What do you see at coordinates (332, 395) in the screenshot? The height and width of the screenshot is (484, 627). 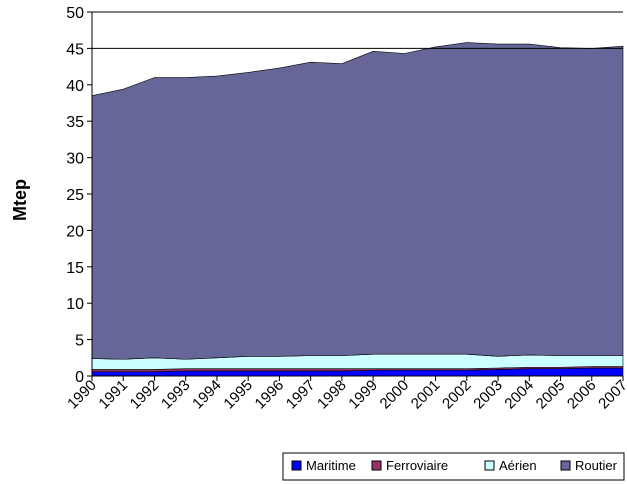 I see `x-tick-label: 1998` at bounding box center [332, 395].